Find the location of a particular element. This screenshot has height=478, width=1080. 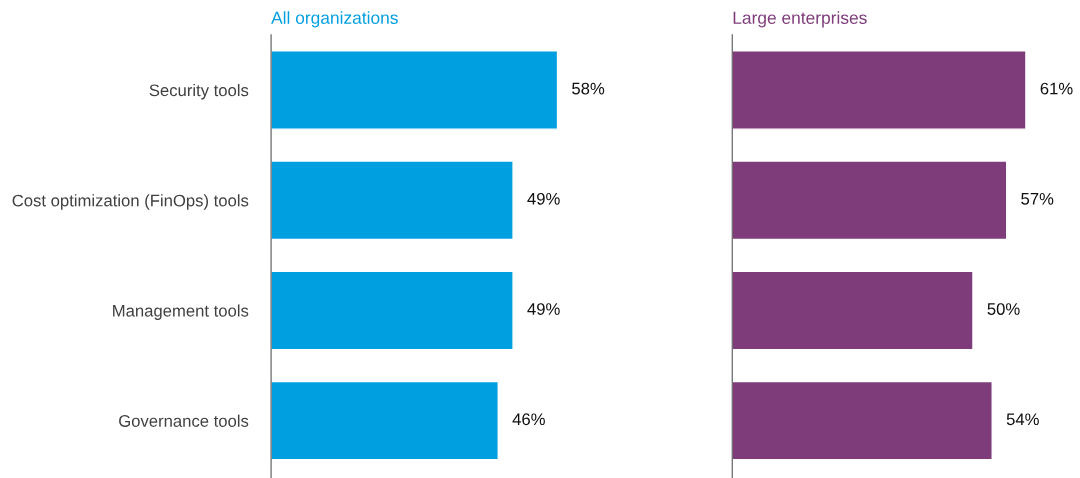

data-label: 58% is located at coordinates (588, 88).